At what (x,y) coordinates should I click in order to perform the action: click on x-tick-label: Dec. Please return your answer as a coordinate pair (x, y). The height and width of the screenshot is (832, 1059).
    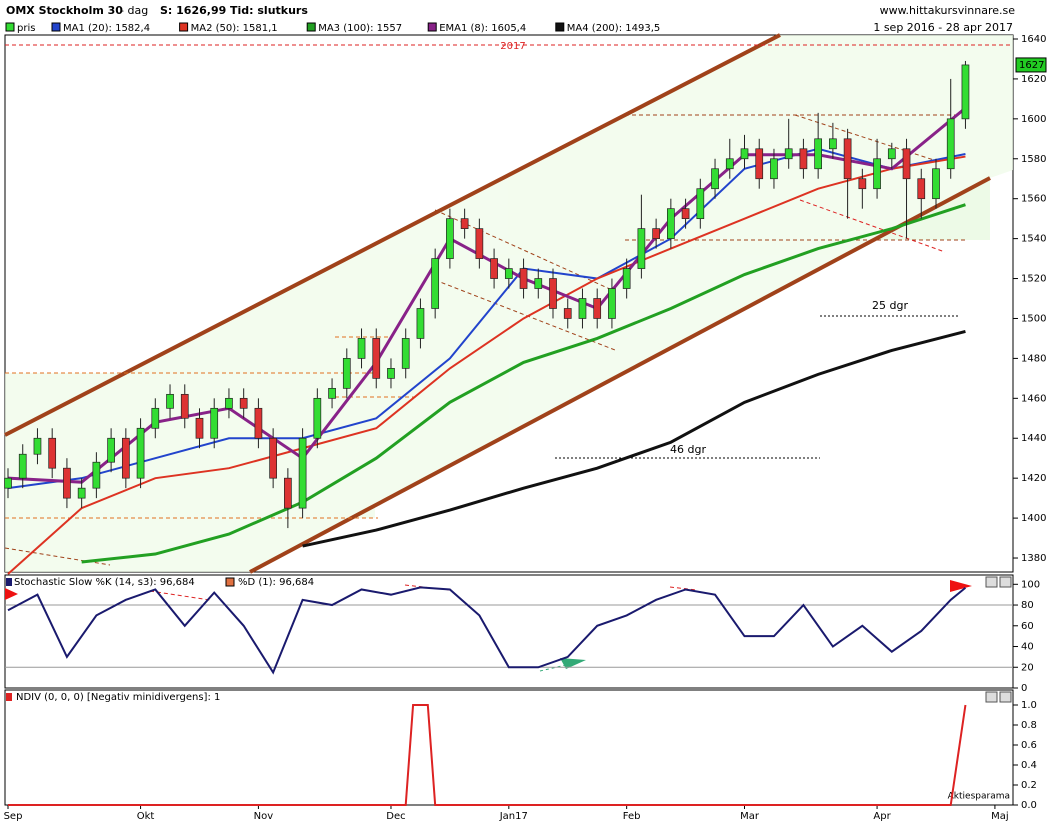
    Looking at the image, I should click on (395, 816).